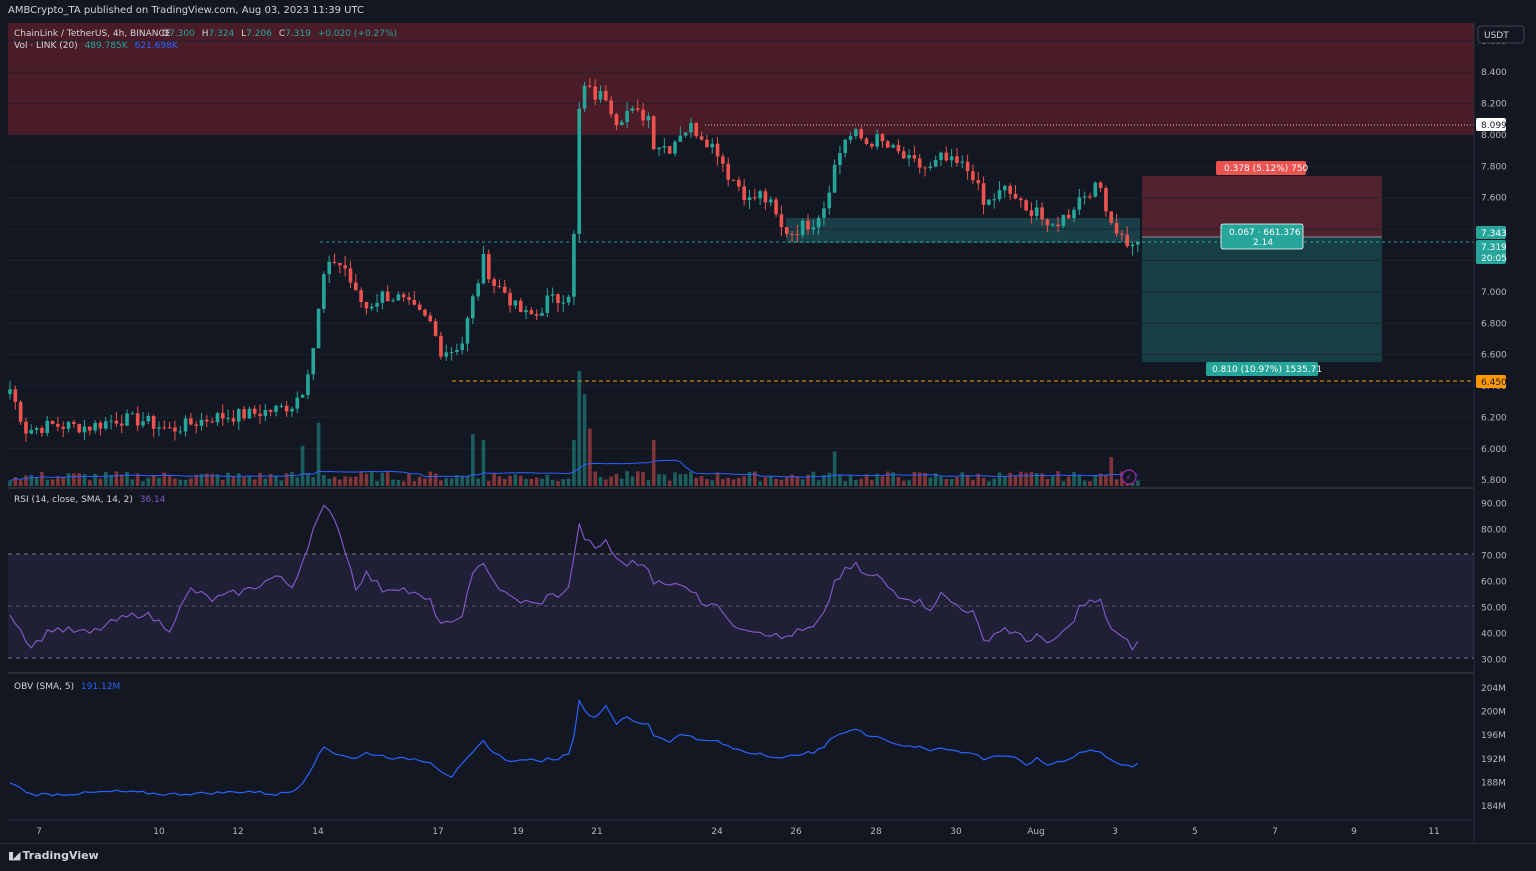 This screenshot has width=1536, height=871. Describe the element at coordinates (1494, 582) in the screenshot. I see `rsi-axis: 90.00 80.00 70.00 60.00 50.00 40.00 30.00` at that location.